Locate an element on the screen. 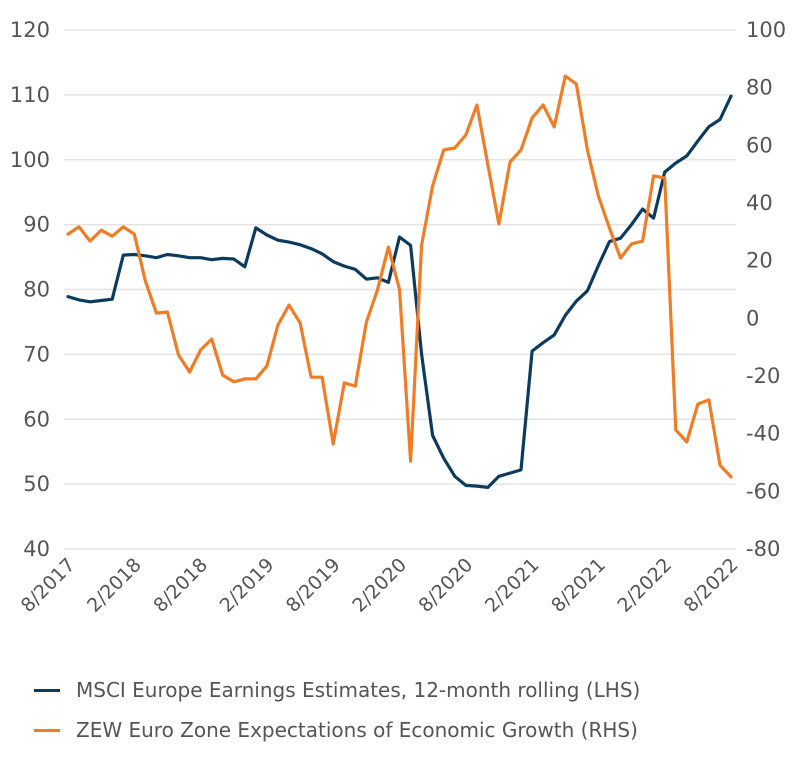  y-left-tick-label: 40 is located at coordinates (36, 549).